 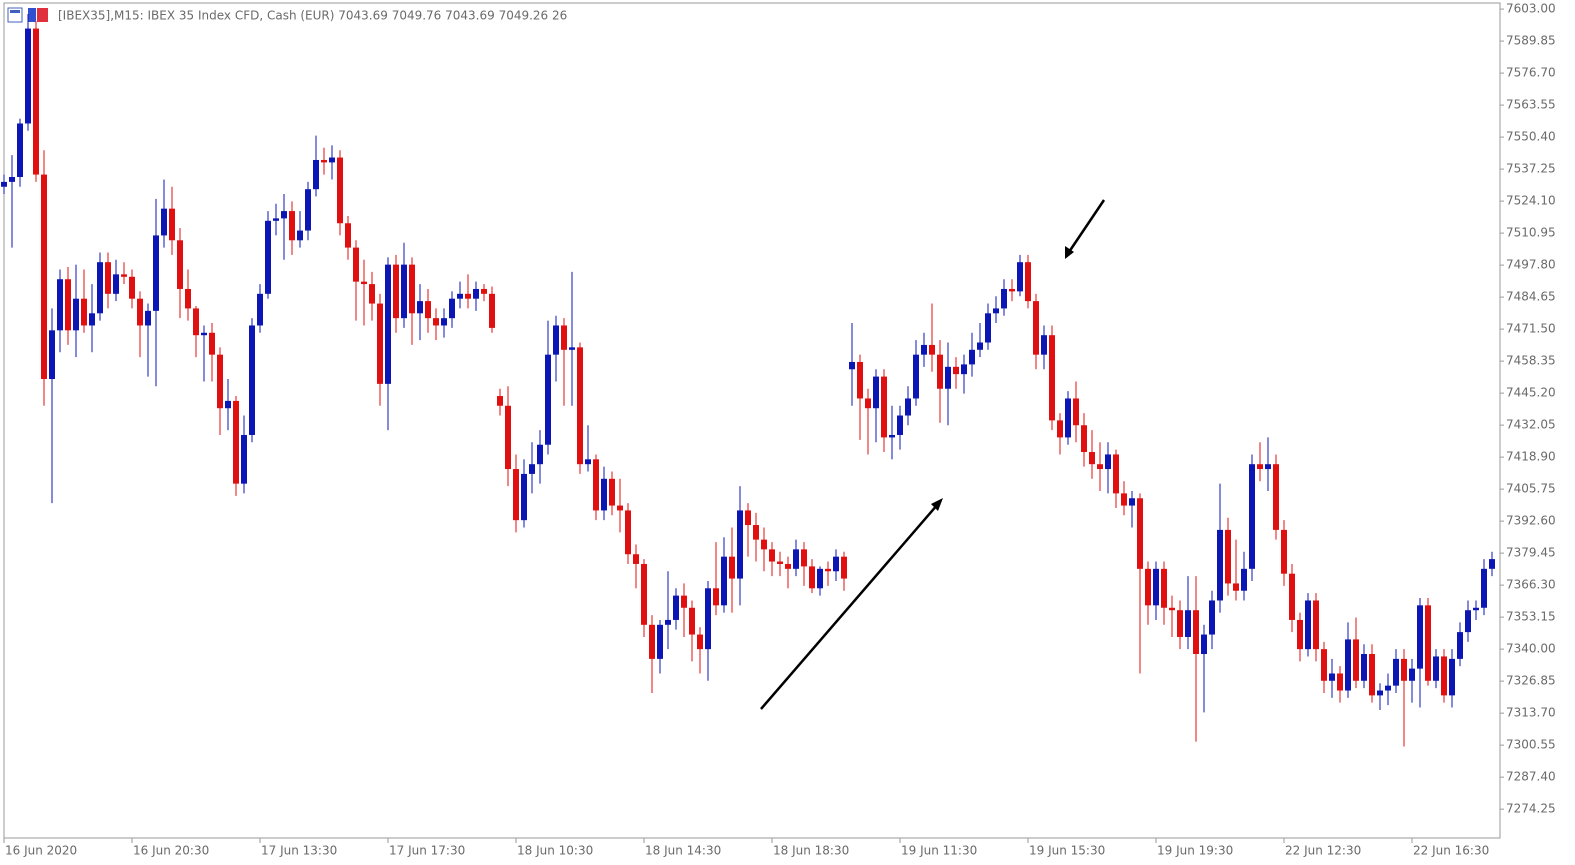 What do you see at coordinates (1531, 553) in the screenshot?
I see `y-tick-label: 7379.45` at bounding box center [1531, 553].